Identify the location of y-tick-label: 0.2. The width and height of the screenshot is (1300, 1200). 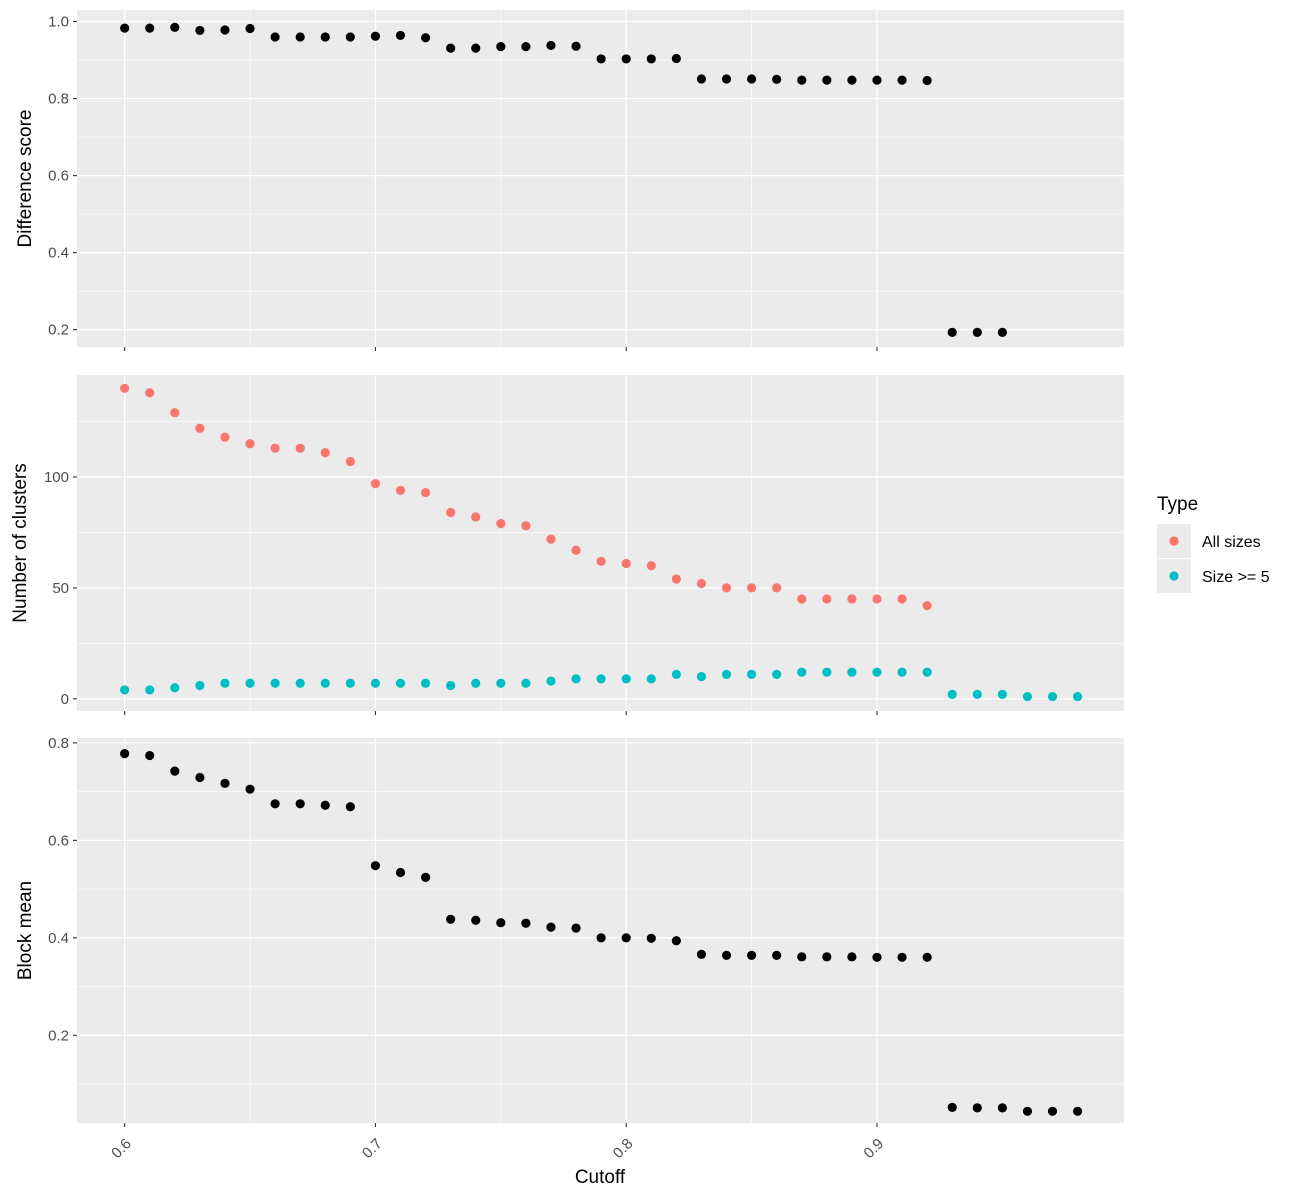
(58, 1035).